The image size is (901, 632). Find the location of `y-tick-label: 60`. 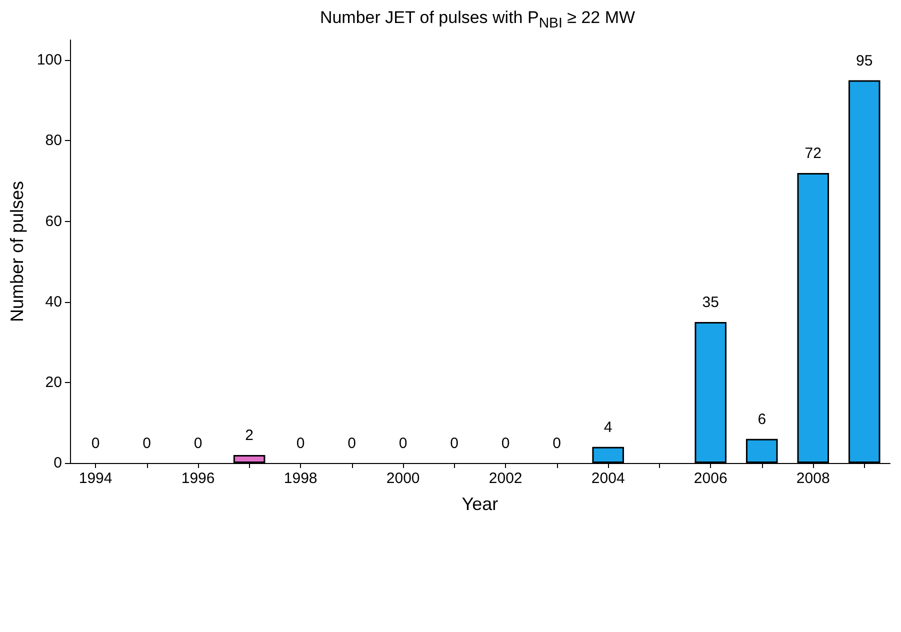

y-tick-label: 60 is located at coordinates (53, 221).